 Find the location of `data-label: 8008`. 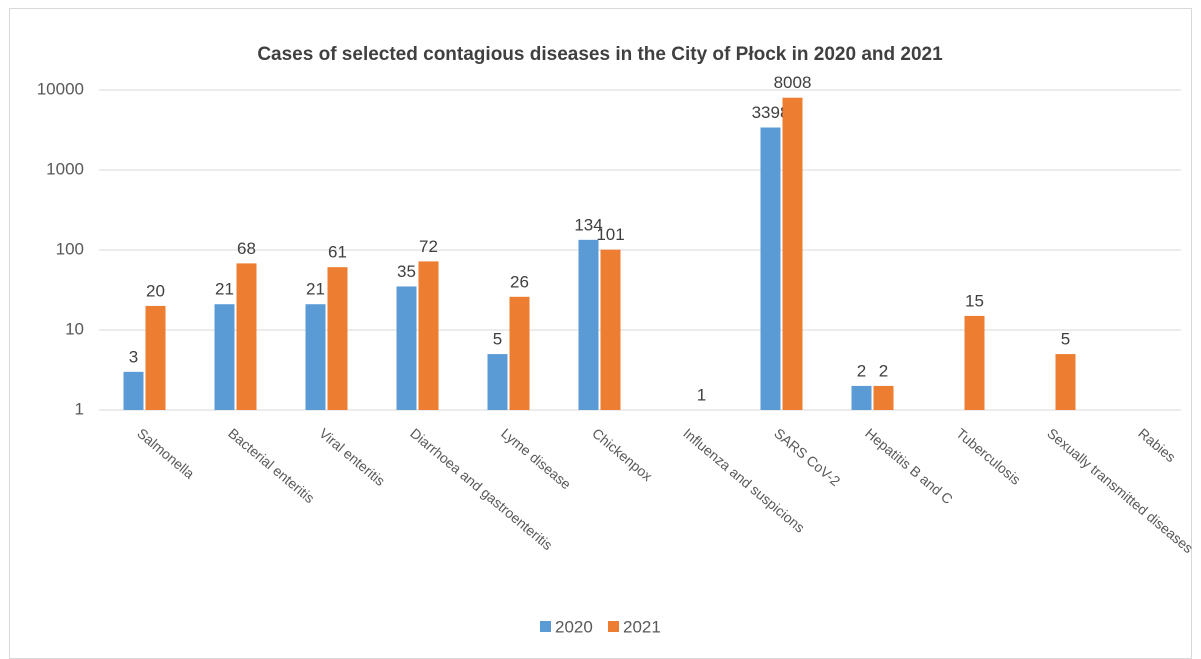

data-label: 8008 is located at coordinates (793, 82).